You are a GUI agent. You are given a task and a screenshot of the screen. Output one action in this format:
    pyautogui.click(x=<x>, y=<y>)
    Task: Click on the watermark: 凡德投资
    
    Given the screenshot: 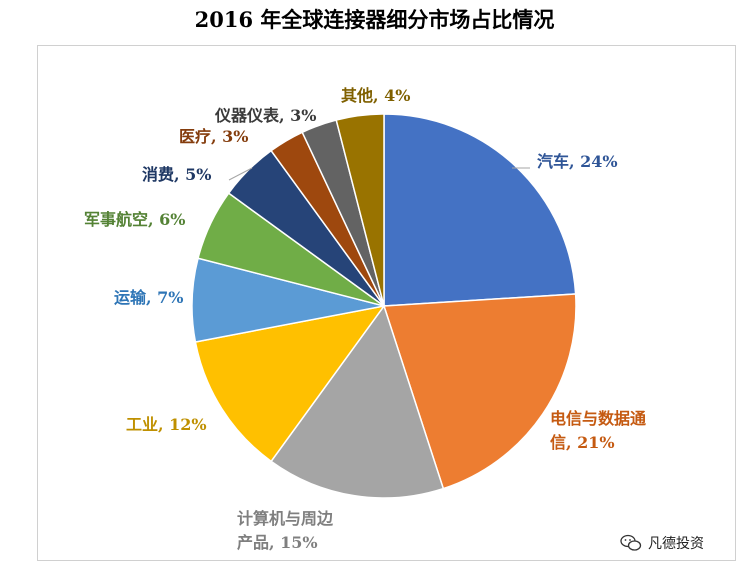 What is the action you would take?
    pyautogui.click(x=662, y=543)
    